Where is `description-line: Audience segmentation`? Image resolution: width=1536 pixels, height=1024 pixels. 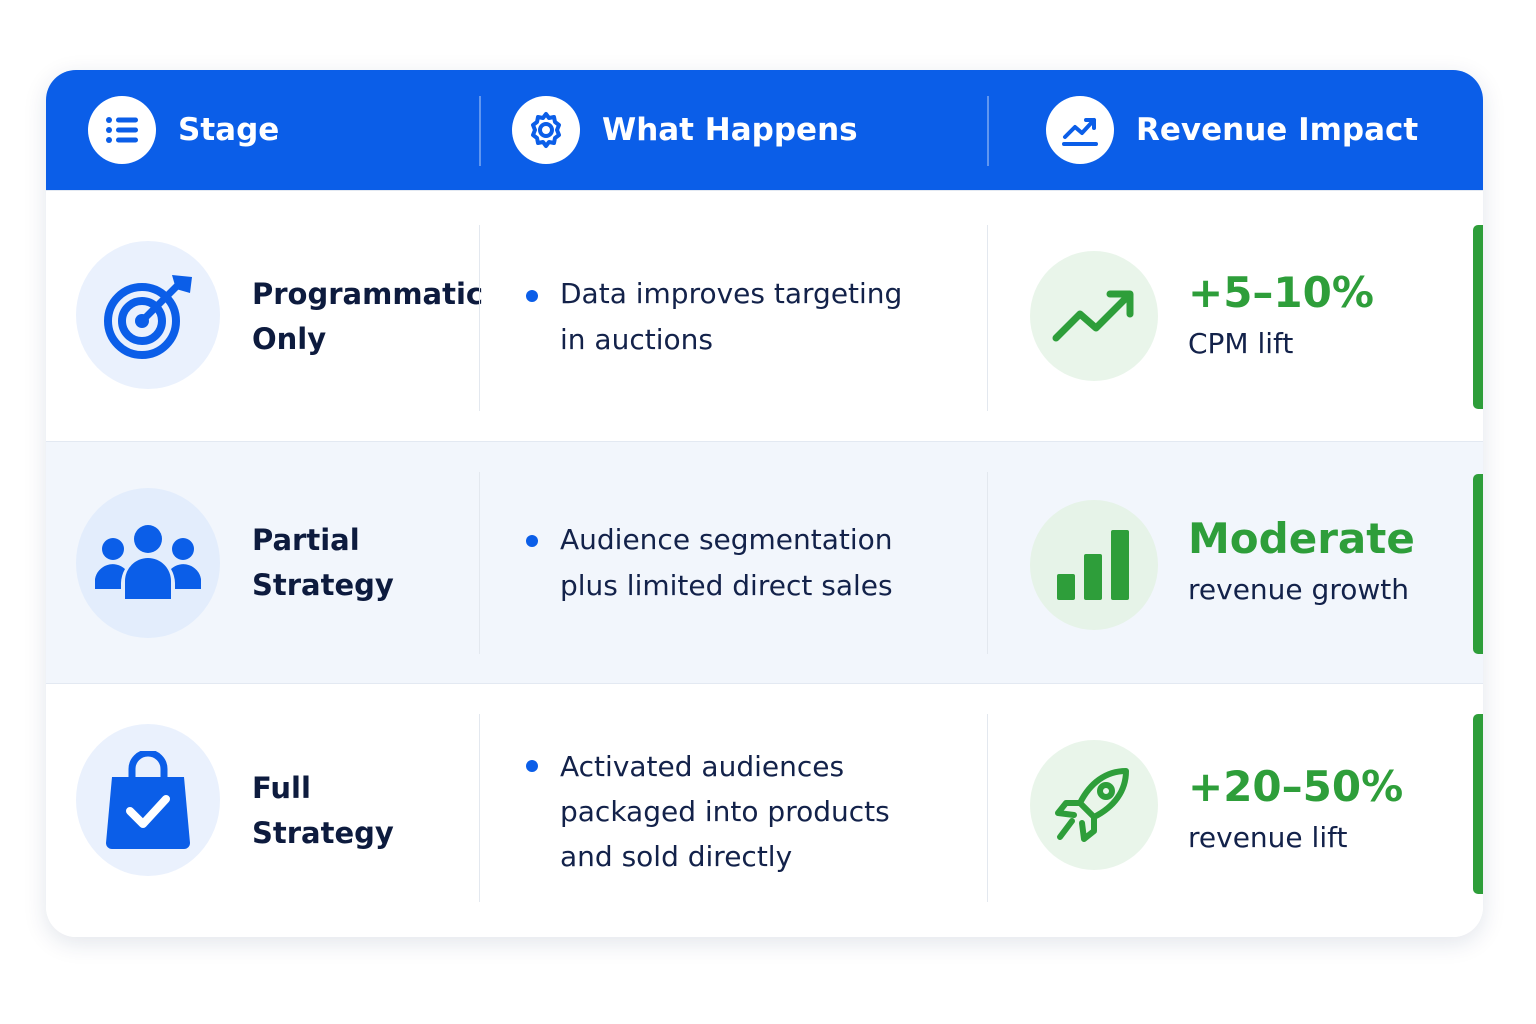
description-line: Audience segmentation is located at coordinates (726, 539).